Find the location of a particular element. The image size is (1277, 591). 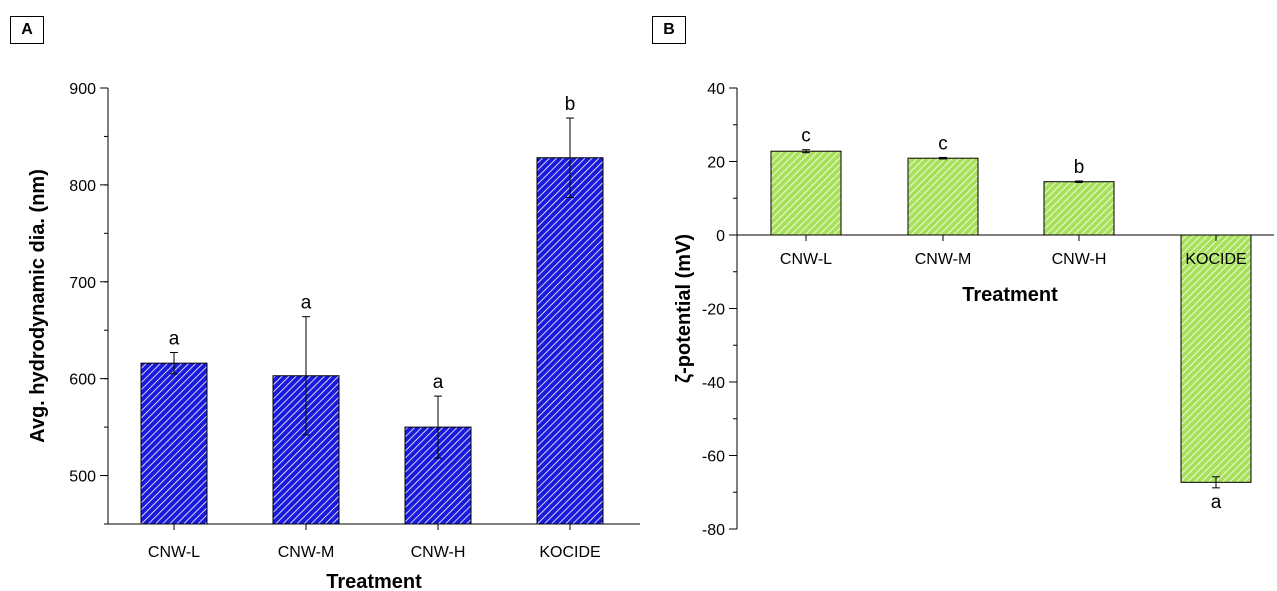

y-axis-title: Avg. hydrodynamic dia. (nm) is located at coordinates (38, 306).